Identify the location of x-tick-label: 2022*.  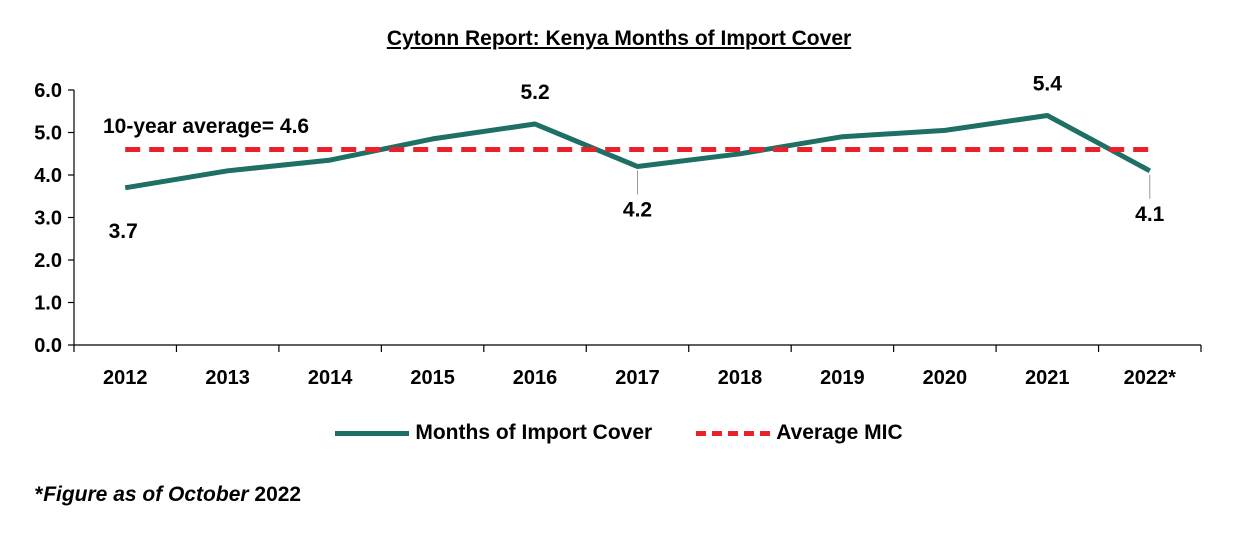
(1150, 378).